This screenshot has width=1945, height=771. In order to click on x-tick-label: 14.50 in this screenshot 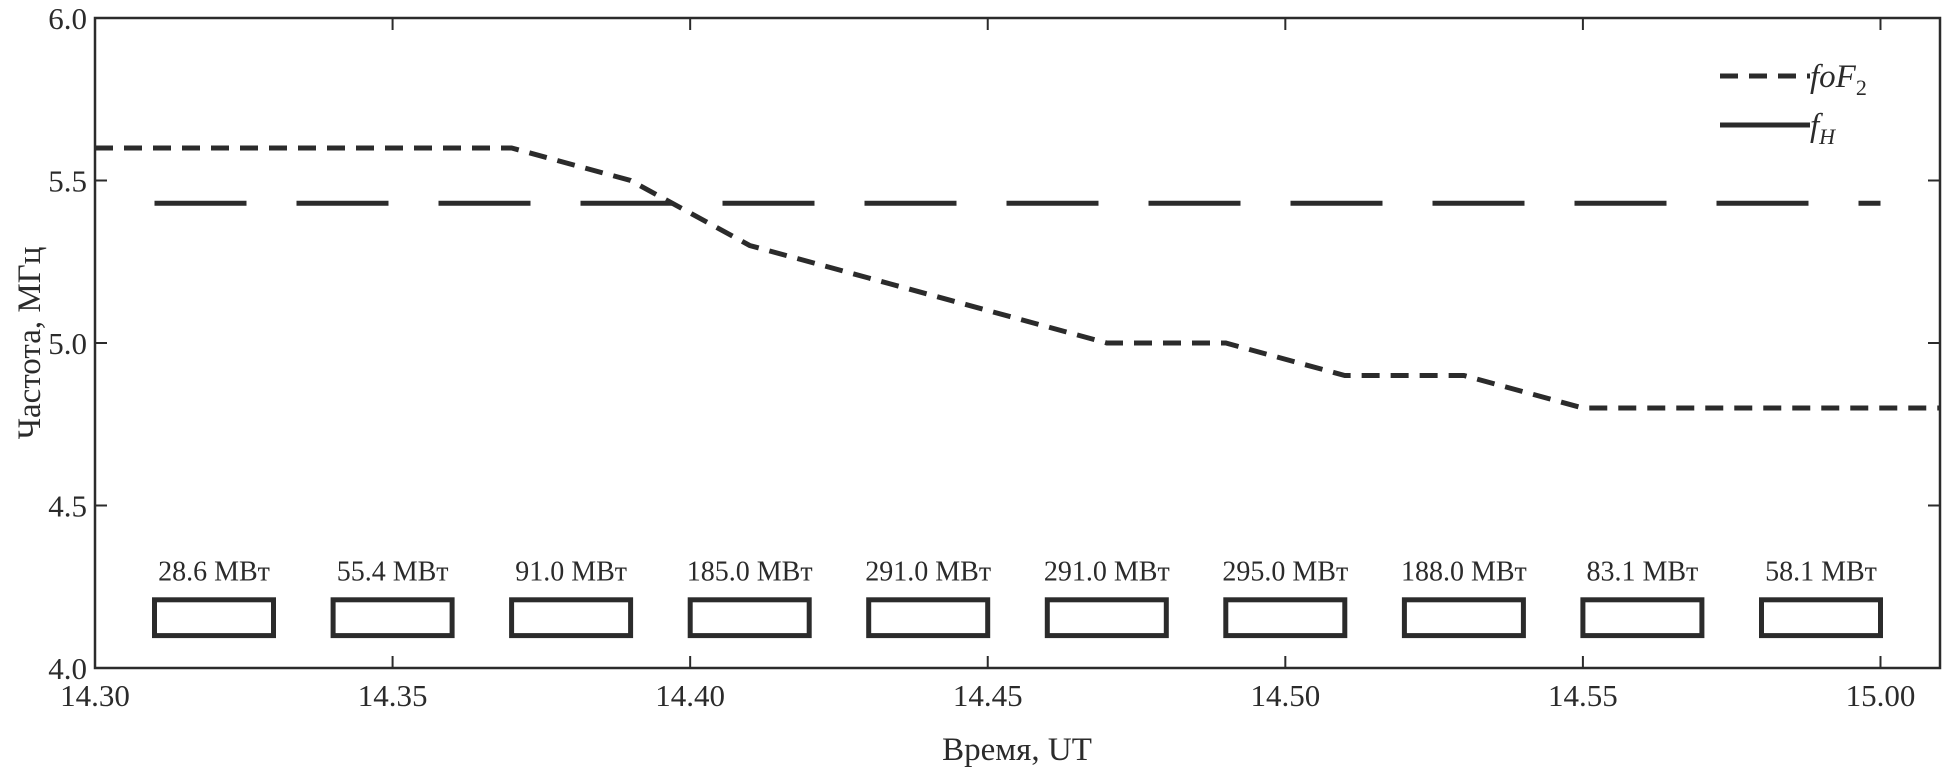, I will do `click(1285, 695)`.